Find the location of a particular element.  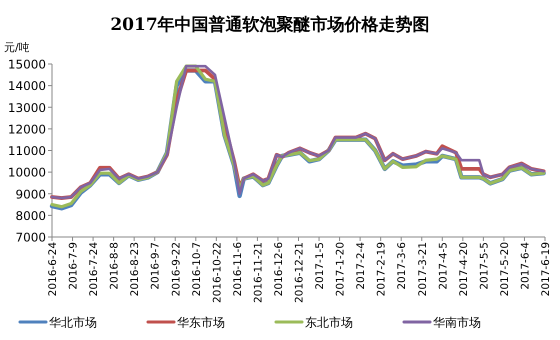

y-tick-label: 8000 is located at coordinates (30, 215).